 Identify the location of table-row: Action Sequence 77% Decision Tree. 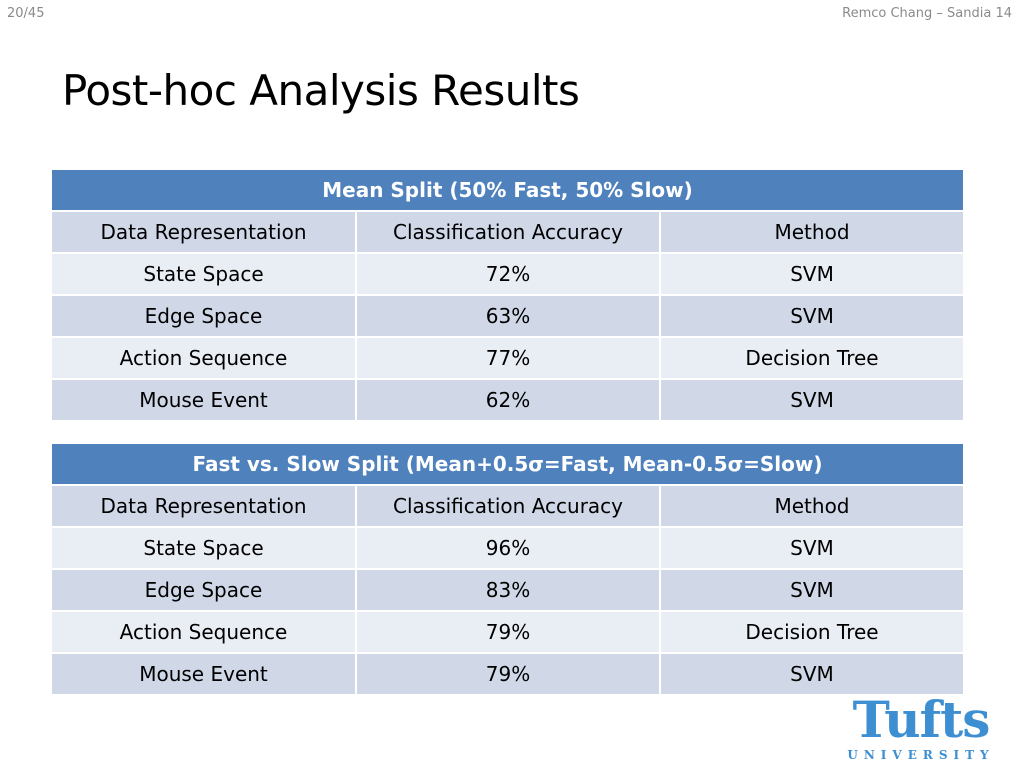
(509, 358).